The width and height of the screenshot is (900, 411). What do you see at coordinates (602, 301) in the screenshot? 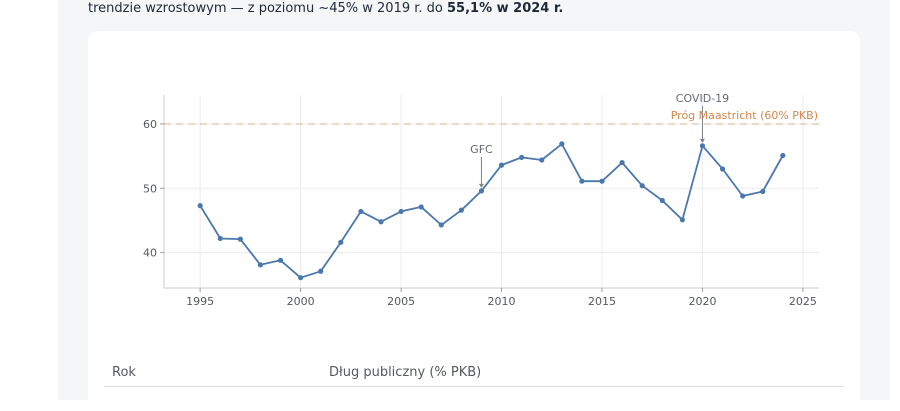
I see `x-tick-label: 2015` at bounding box center [602, 301].